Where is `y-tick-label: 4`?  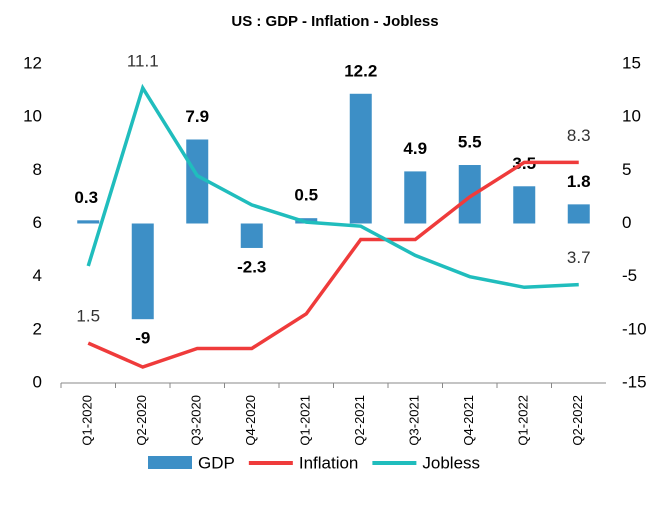 y-tick-label: 4 is located at coordinates (37, 275).